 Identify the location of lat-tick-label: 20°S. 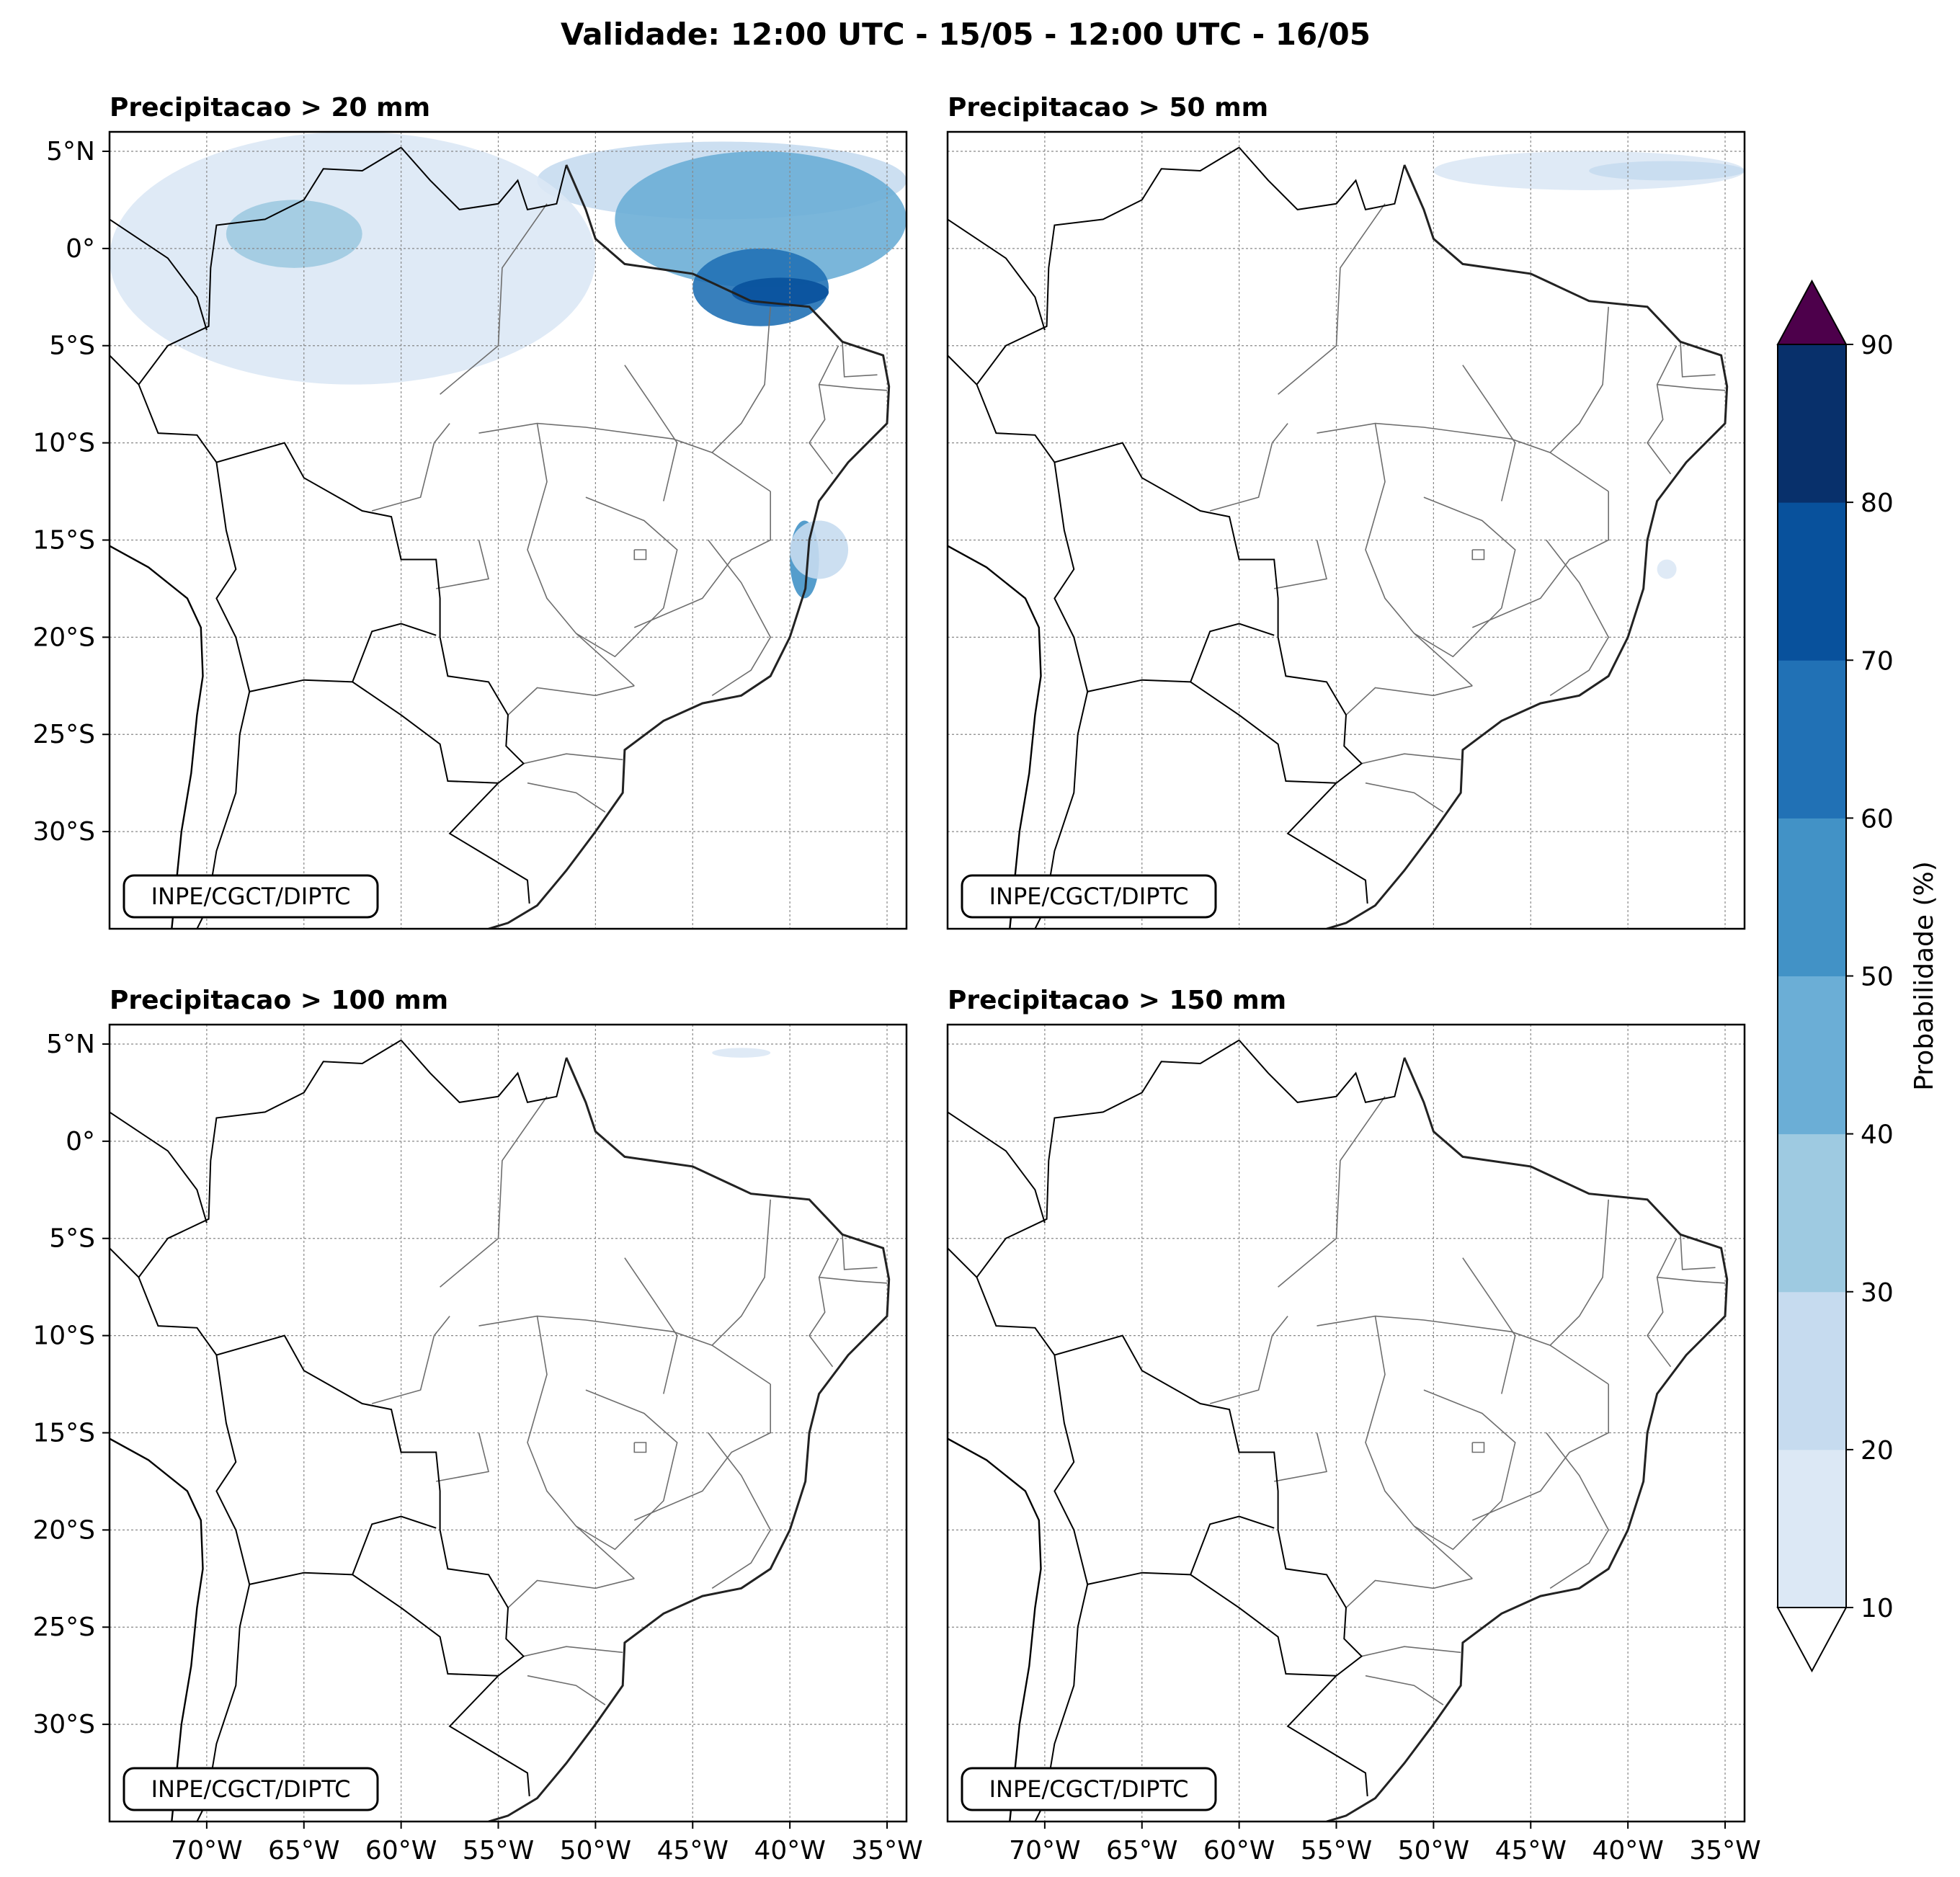
(63, 637).